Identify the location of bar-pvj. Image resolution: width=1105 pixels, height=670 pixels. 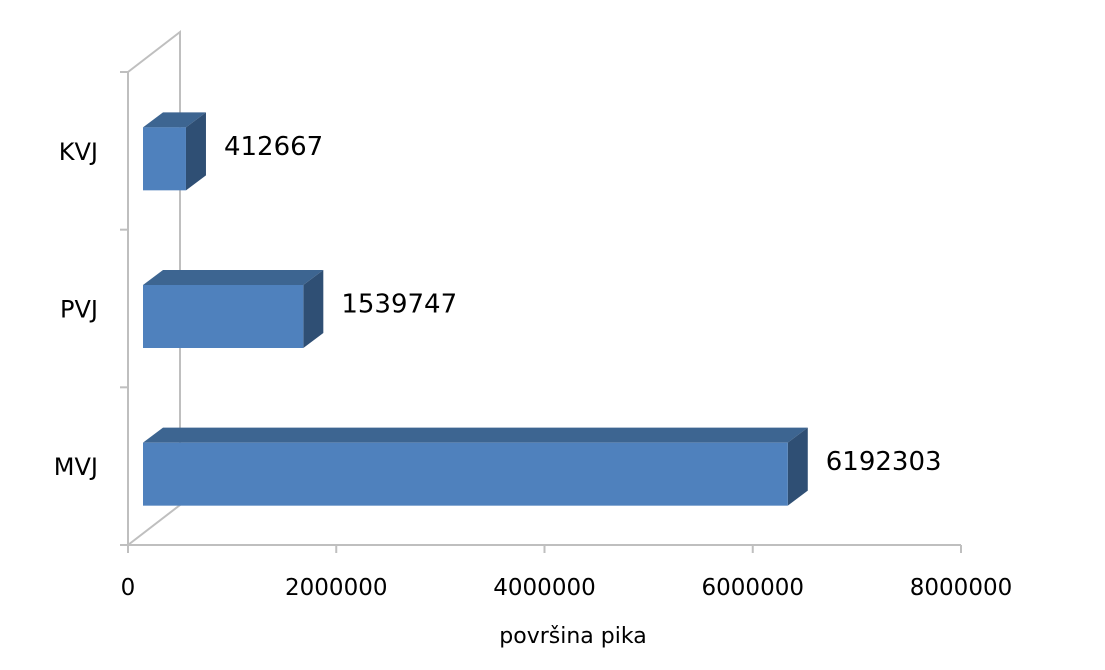
(233, 309).